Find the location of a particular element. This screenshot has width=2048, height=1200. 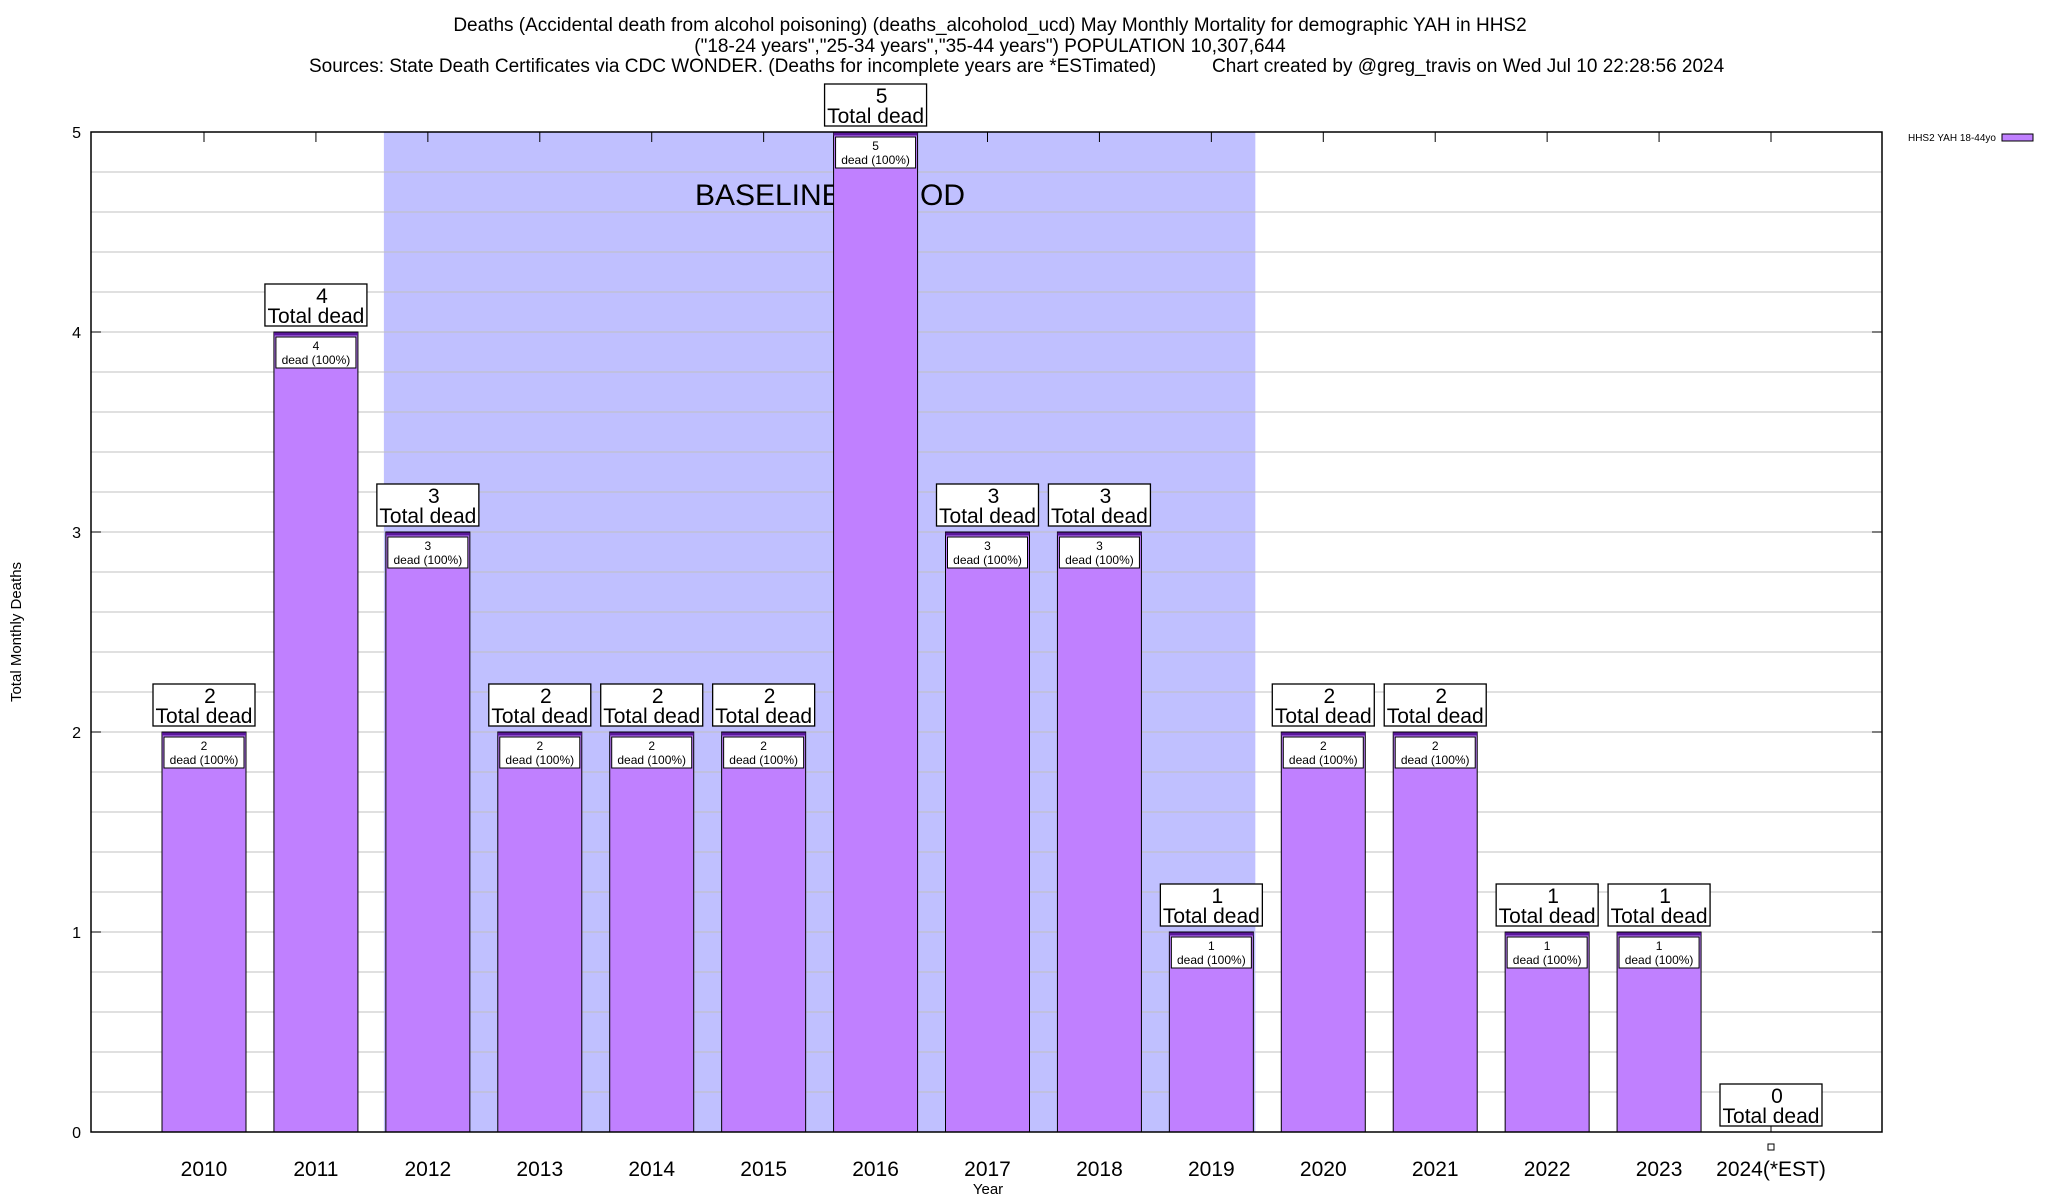

x-tick-label: 2012 is located at coordinates (427, 1169).